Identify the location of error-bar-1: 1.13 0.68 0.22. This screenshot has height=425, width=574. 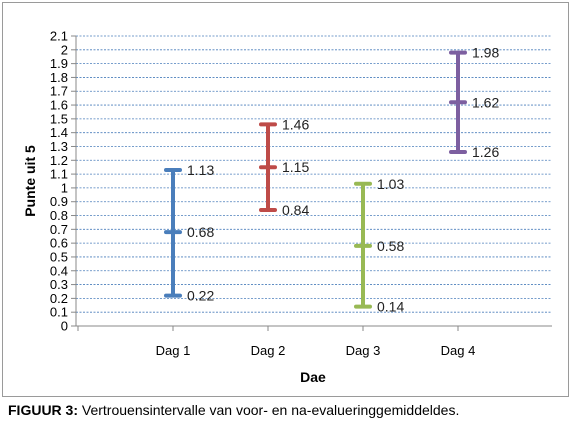
(189, 233).